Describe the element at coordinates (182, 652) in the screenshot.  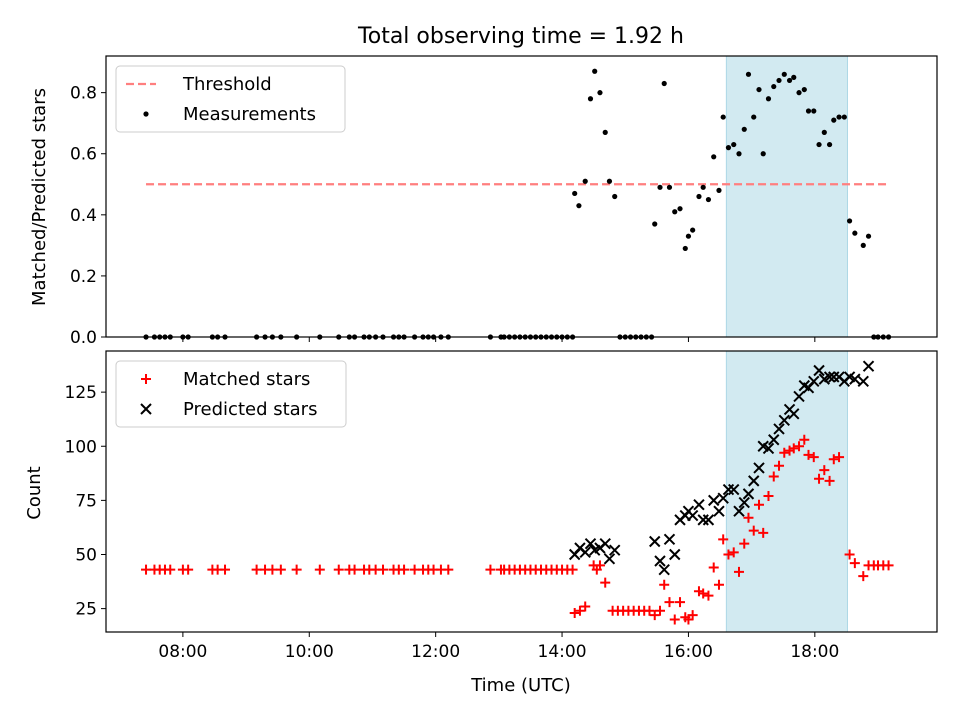
I see `x-tick-label: 08:00` at that location.